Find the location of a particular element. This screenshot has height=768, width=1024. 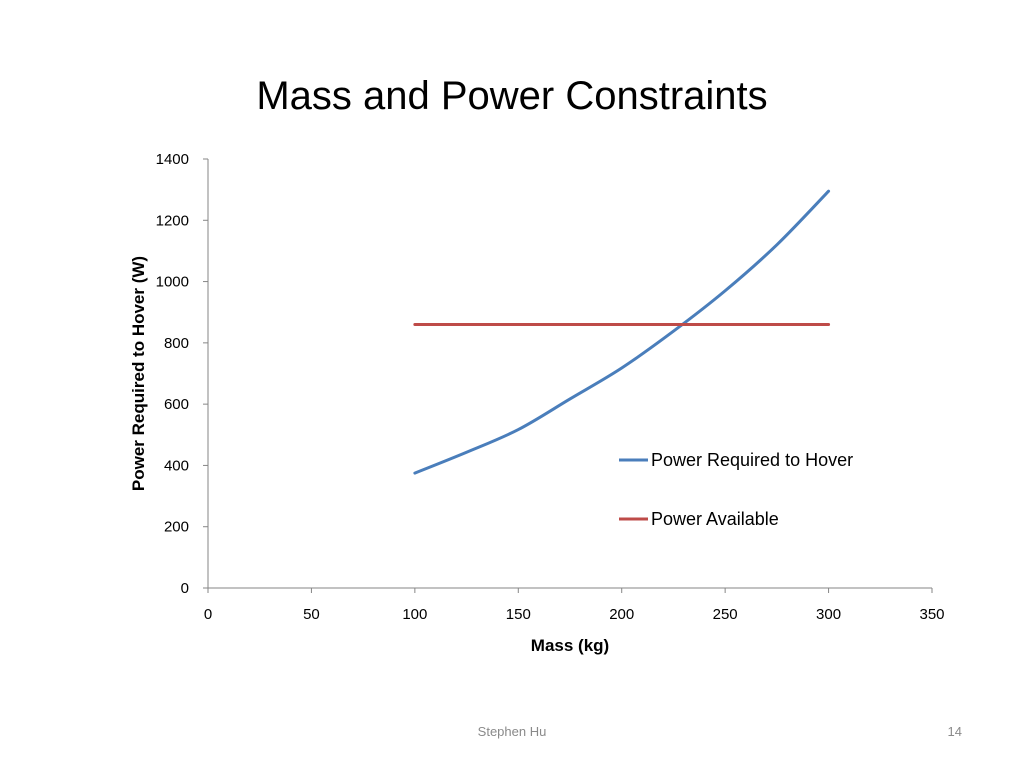

y-tick-label: 400 is located at coordinates (176, 465).